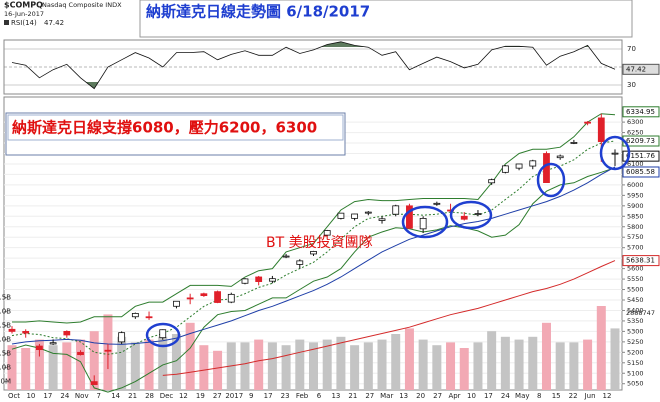 The image size is (660, 402). What do you see at coordinates (285, 396) in the screenshot?
I see `x-tick-label: 23` at bounding box center [285, 396].